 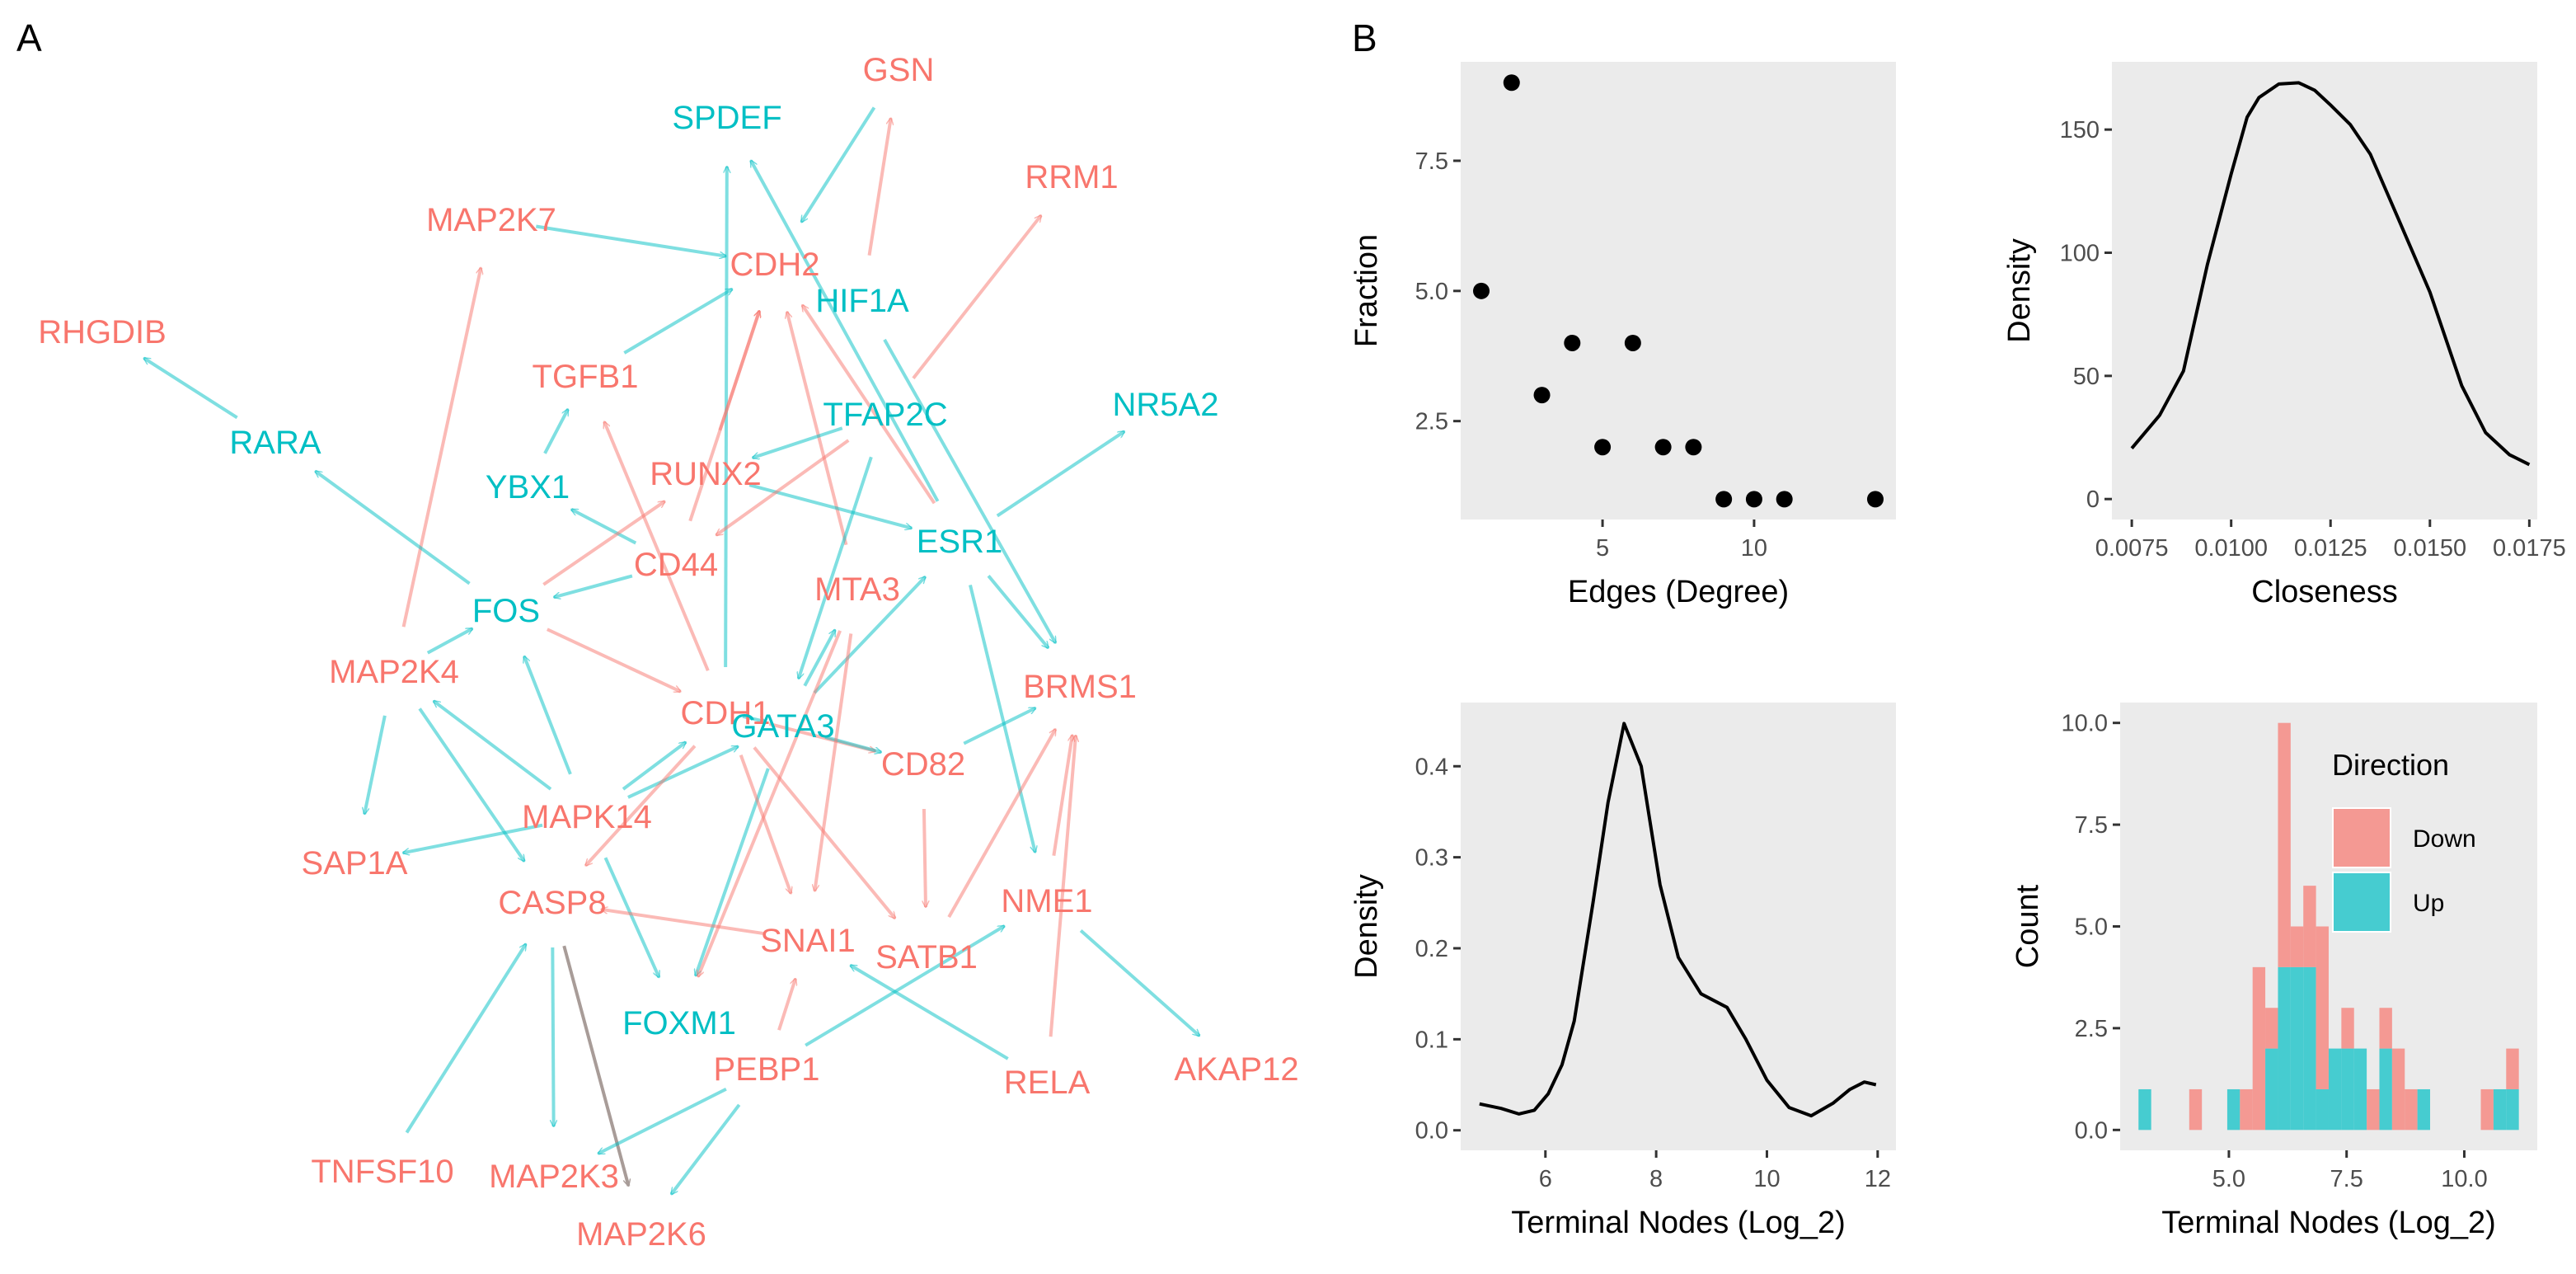 What do you see at coordinates (586, 377) in the screenshot?
I see `node-tgfb1: TGFB1` at bounding box center [586, 377].